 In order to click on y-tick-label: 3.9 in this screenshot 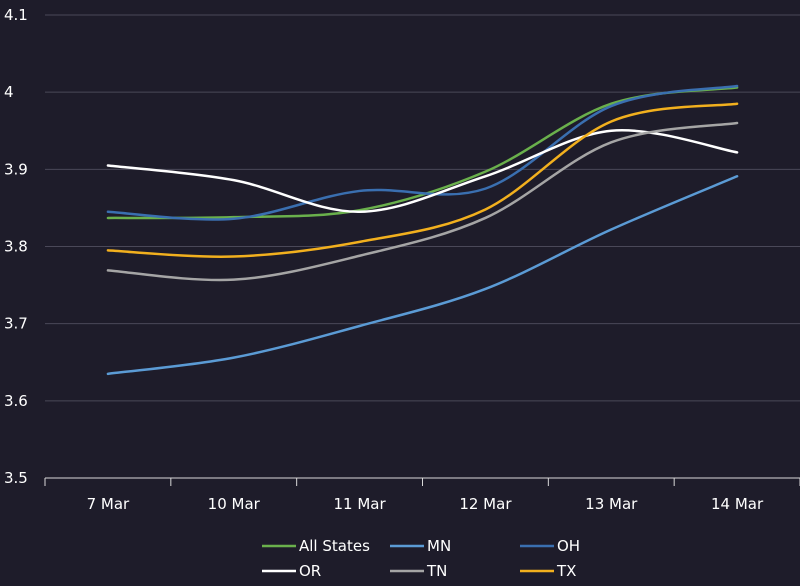, I will do `click(16, 169)`.